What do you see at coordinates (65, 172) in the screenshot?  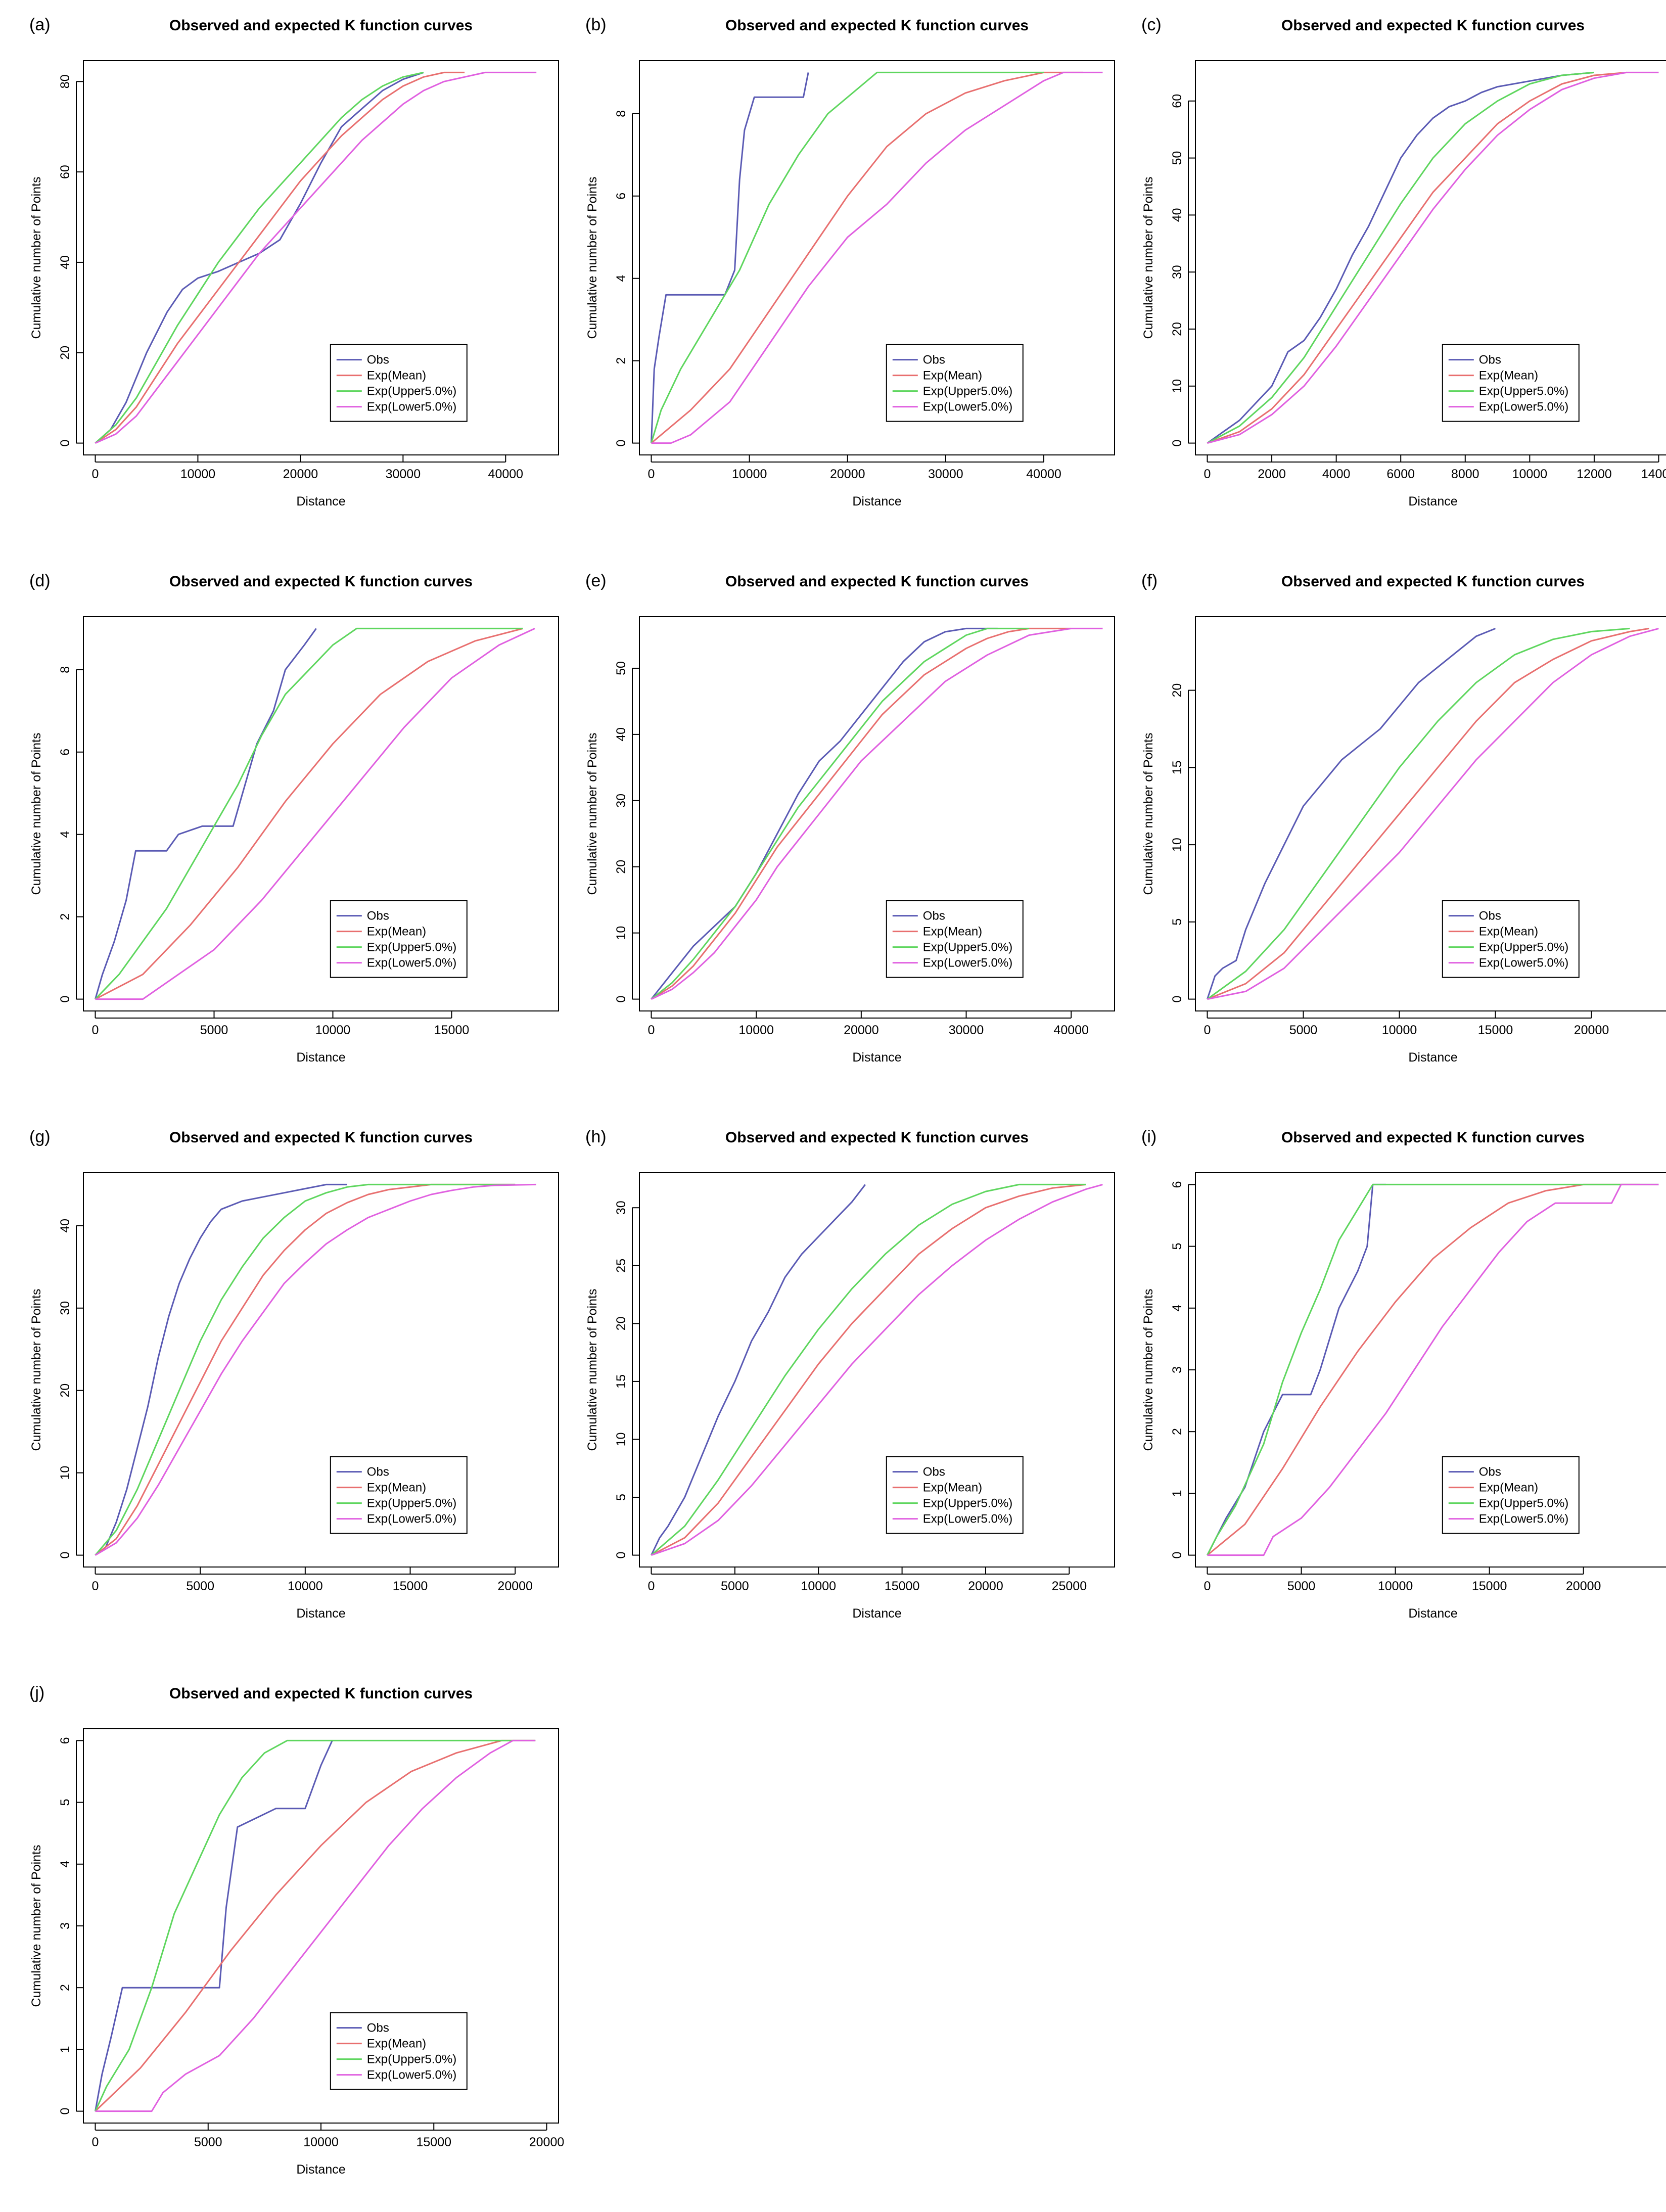 I see `y-tick-label: 60` at bounding box center [65, 172].